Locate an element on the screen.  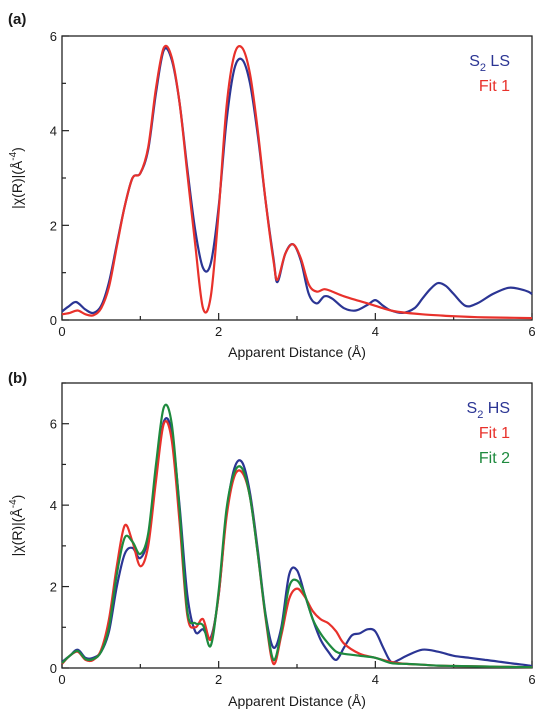
panel-label: (b) is located at coordinates (17, 378).